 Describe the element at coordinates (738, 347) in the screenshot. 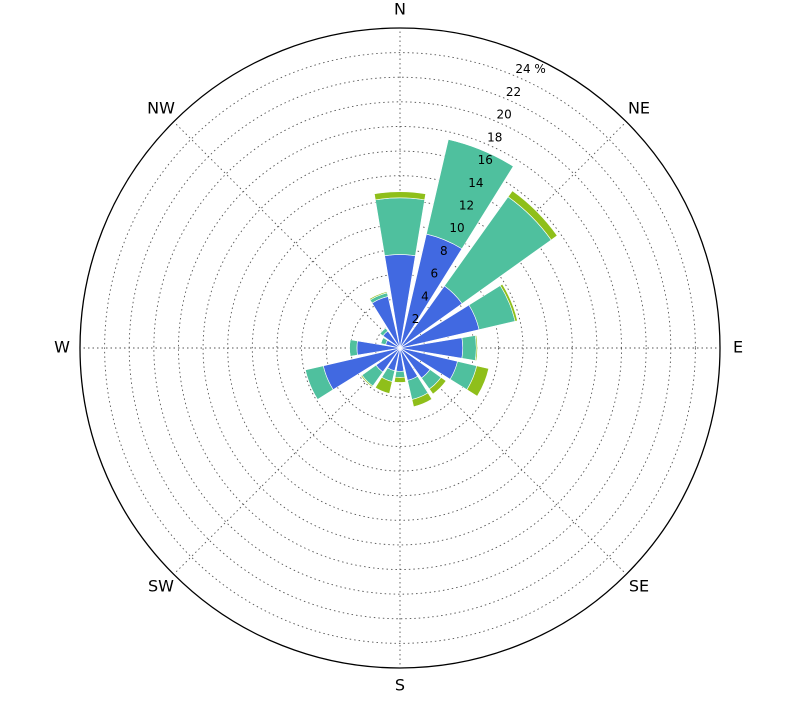

I see `direction-label: E` at that location.